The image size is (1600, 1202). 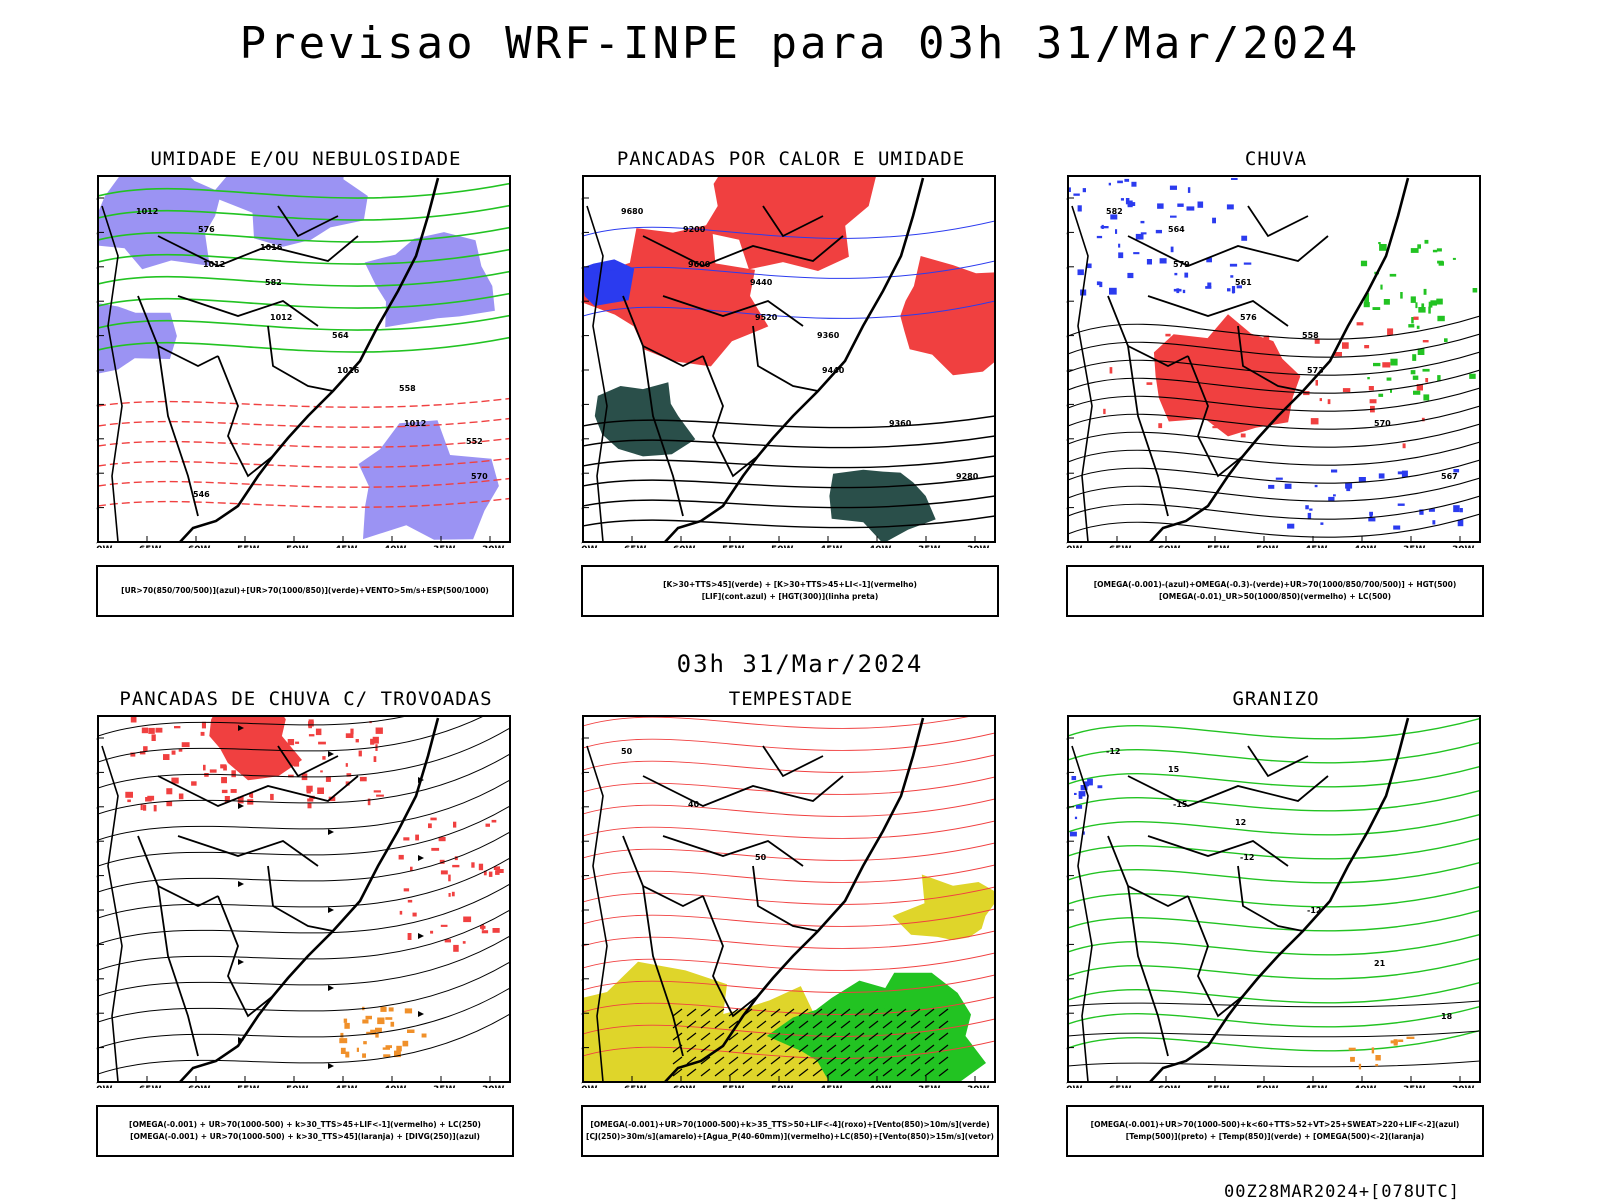 What do you see at coordinates (800, 43) in the screenshot?
I see `page-title: Previsao WRF-INPE para 03h 31/Mar/2024` at bounding box center [800, 43].